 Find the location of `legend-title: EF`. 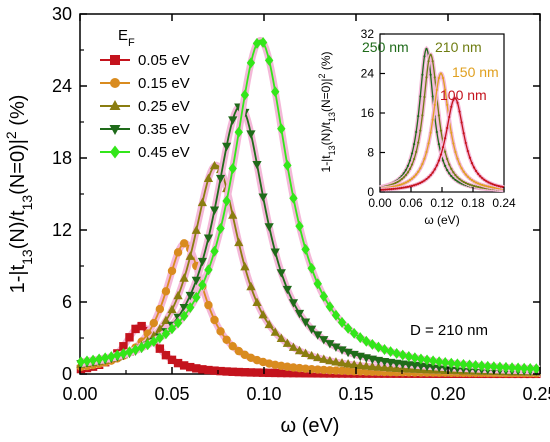

legend-title: EF is located at coordinates (126, 38).